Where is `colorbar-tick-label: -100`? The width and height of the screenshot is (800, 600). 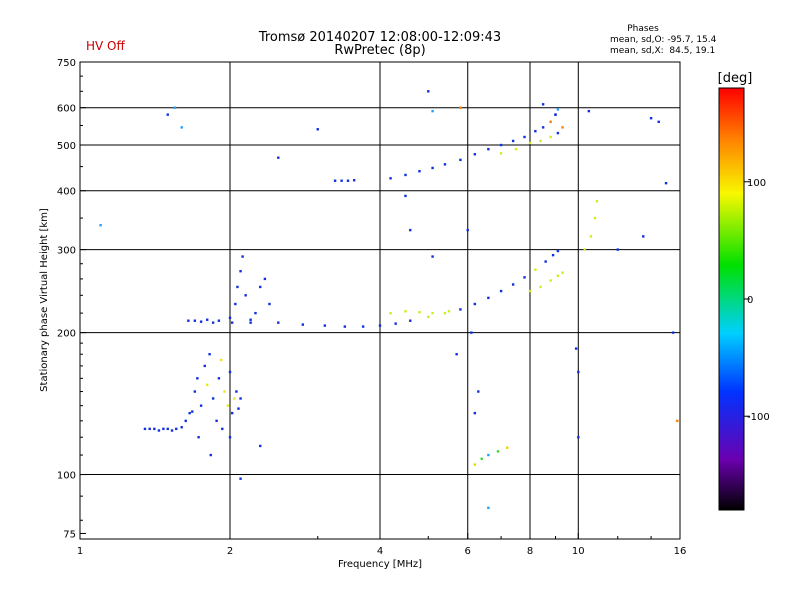
colorbar-tick-label: -100 is located at coordinates (758, 417).